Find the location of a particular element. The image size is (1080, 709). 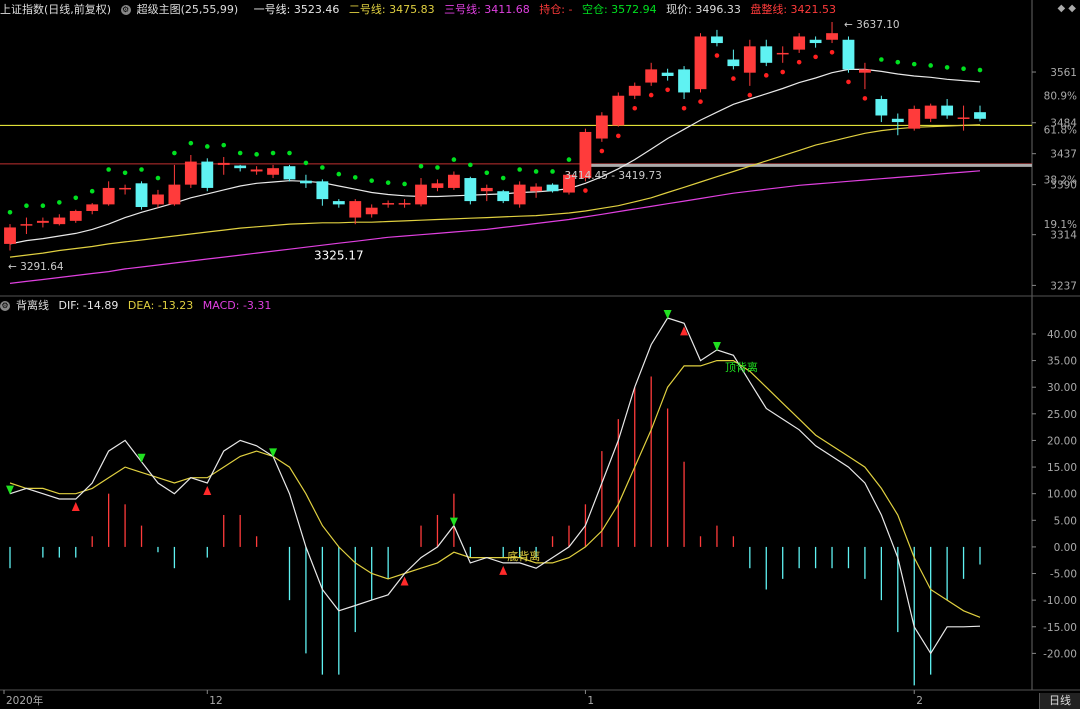

y-tick-label: 3390 is located at coordinates (1063, 186).